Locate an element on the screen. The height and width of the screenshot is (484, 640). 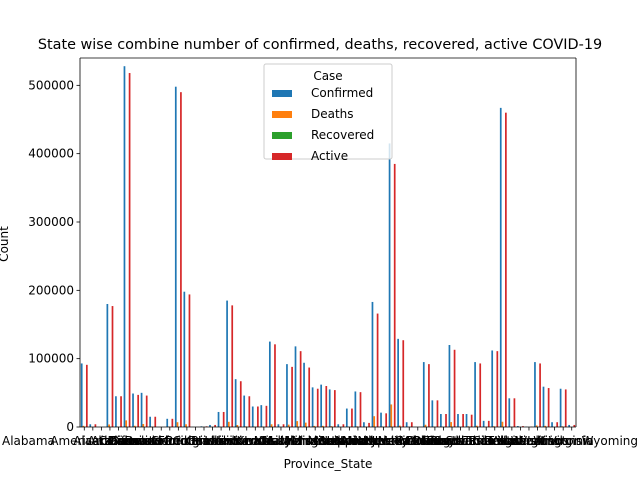
legend-swatch-confirmed is located at coordinates (282, 93).